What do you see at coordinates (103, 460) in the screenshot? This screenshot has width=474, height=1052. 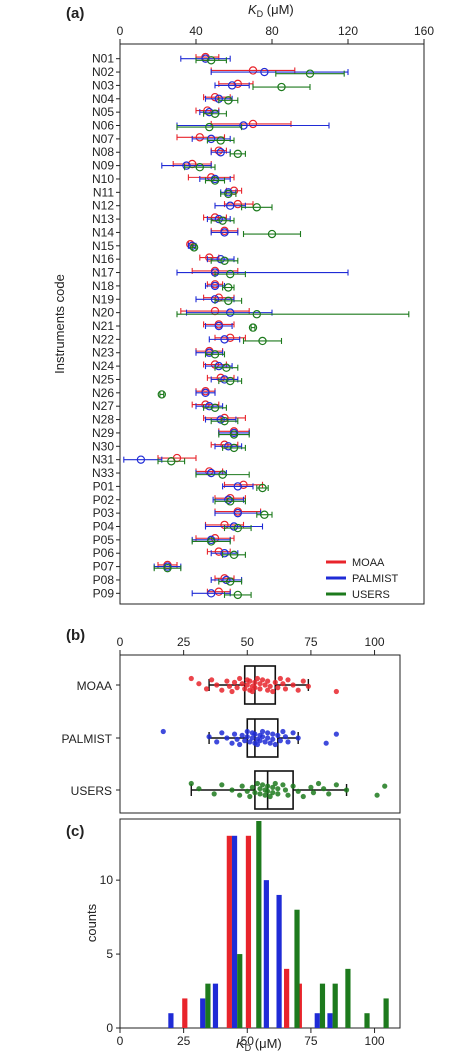 I see `category-label-n31: N31` at bounding box center [103, 460].